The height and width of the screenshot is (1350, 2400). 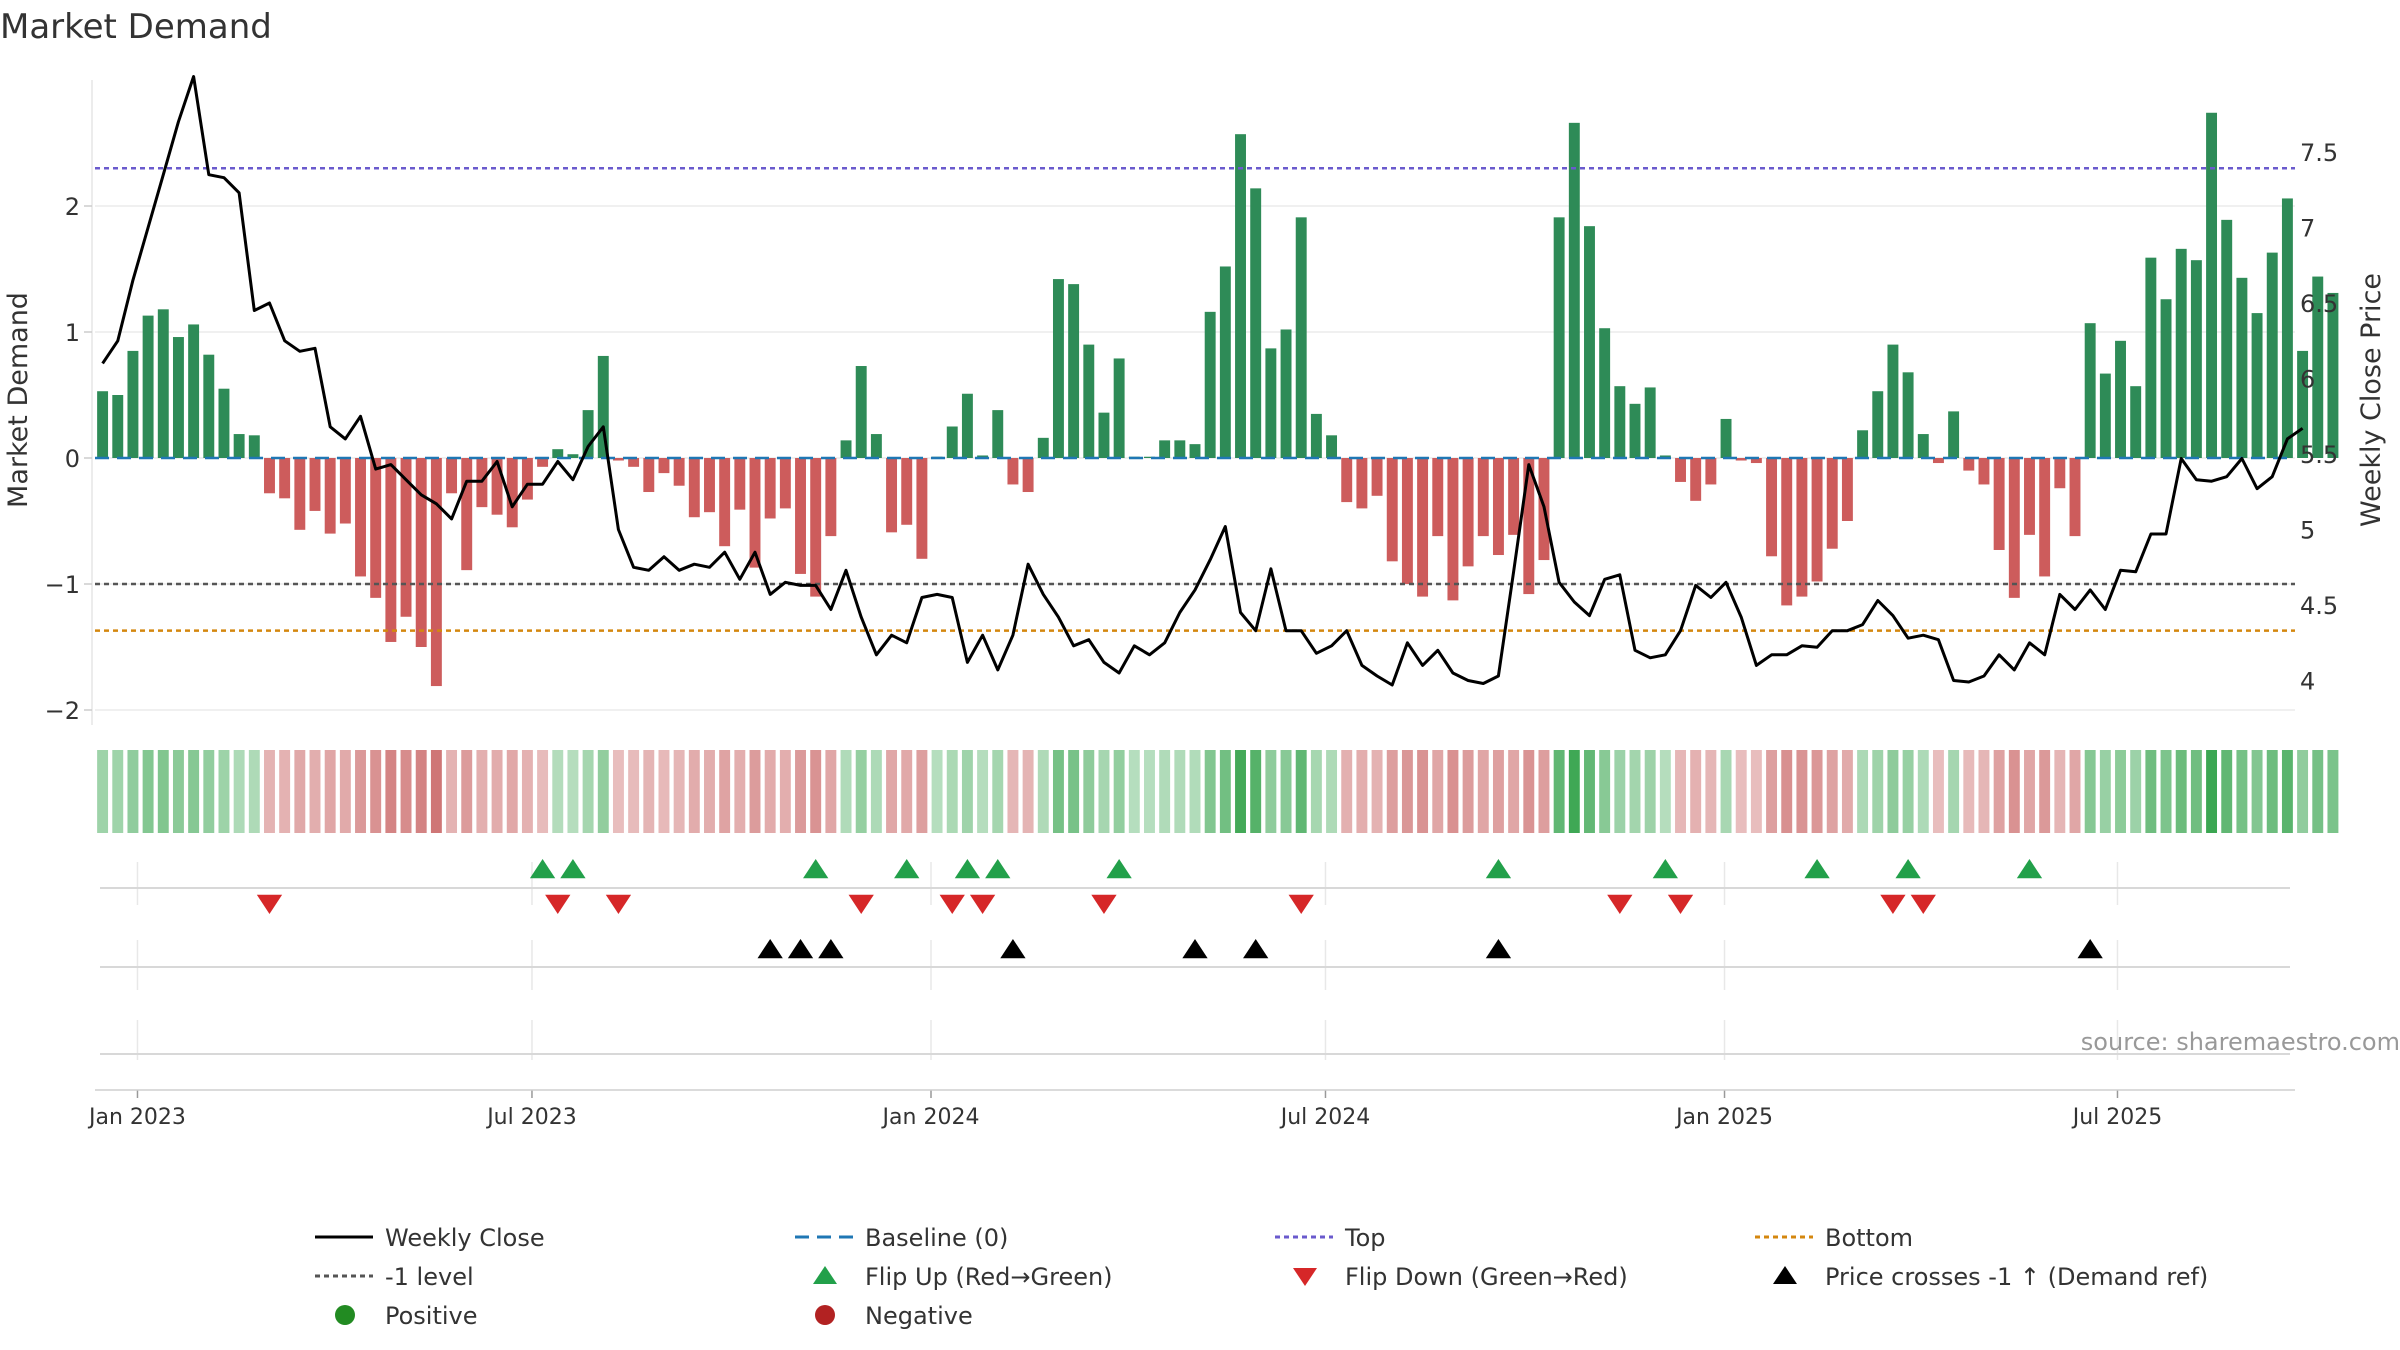 What do you see at coordinates (894, 1316) in the screenshot?
I see `legend-item: Negative` at bounding box center [894, 1316].